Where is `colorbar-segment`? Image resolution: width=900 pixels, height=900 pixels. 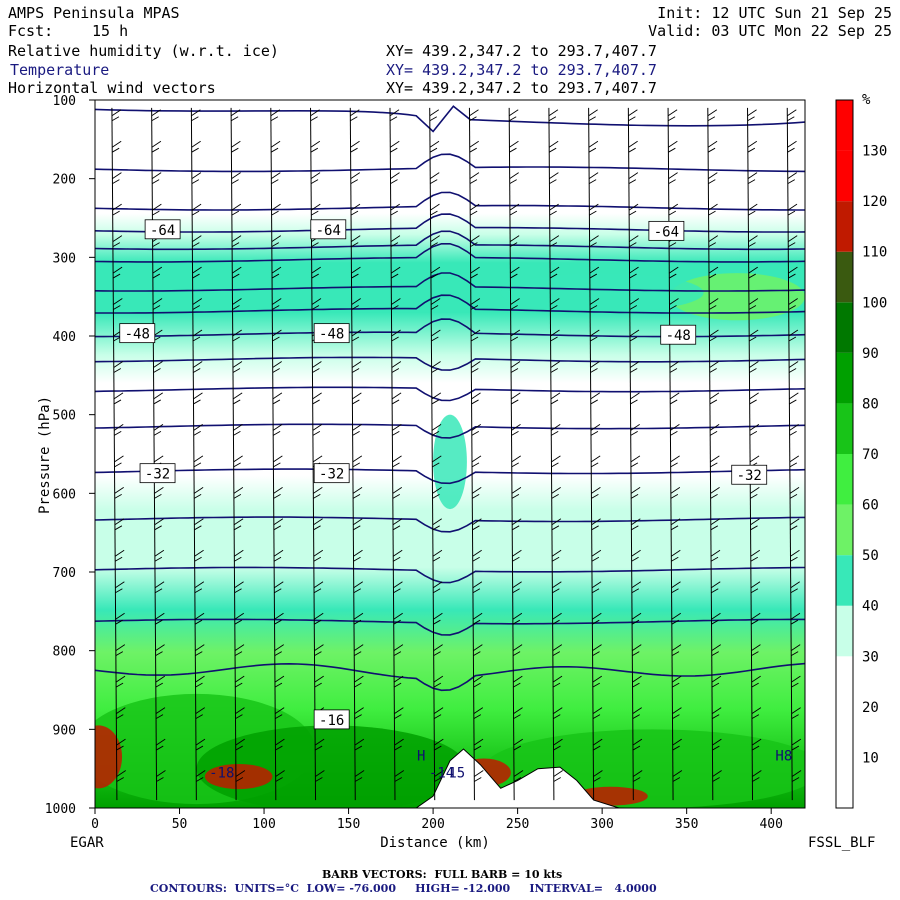
colorbar-segment is located at coordinates (844, 580).